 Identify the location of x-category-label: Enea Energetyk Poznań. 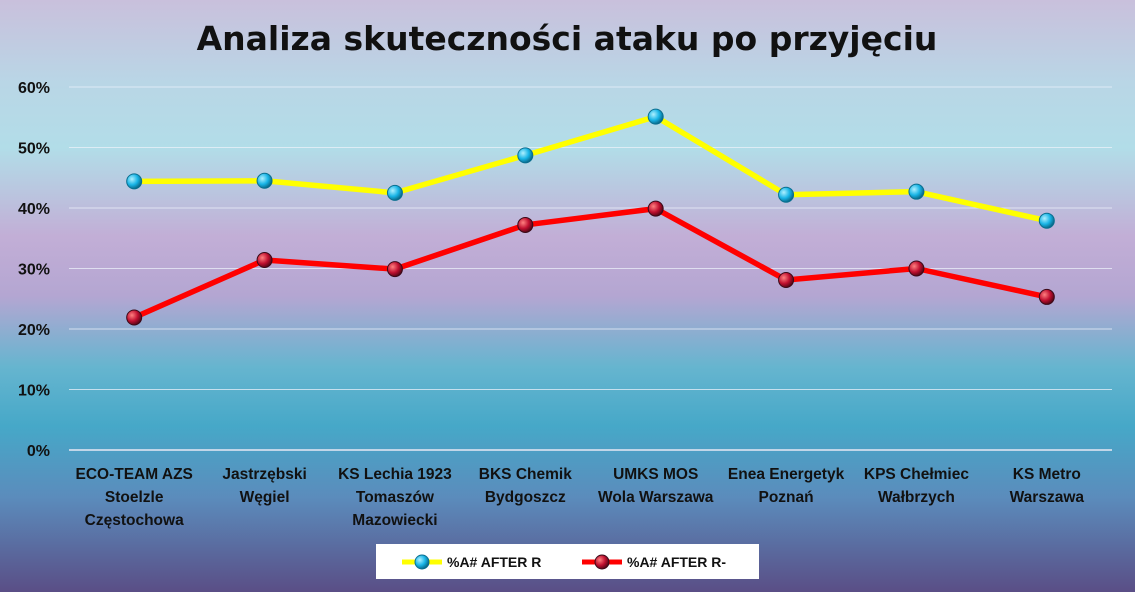
(786, 486).